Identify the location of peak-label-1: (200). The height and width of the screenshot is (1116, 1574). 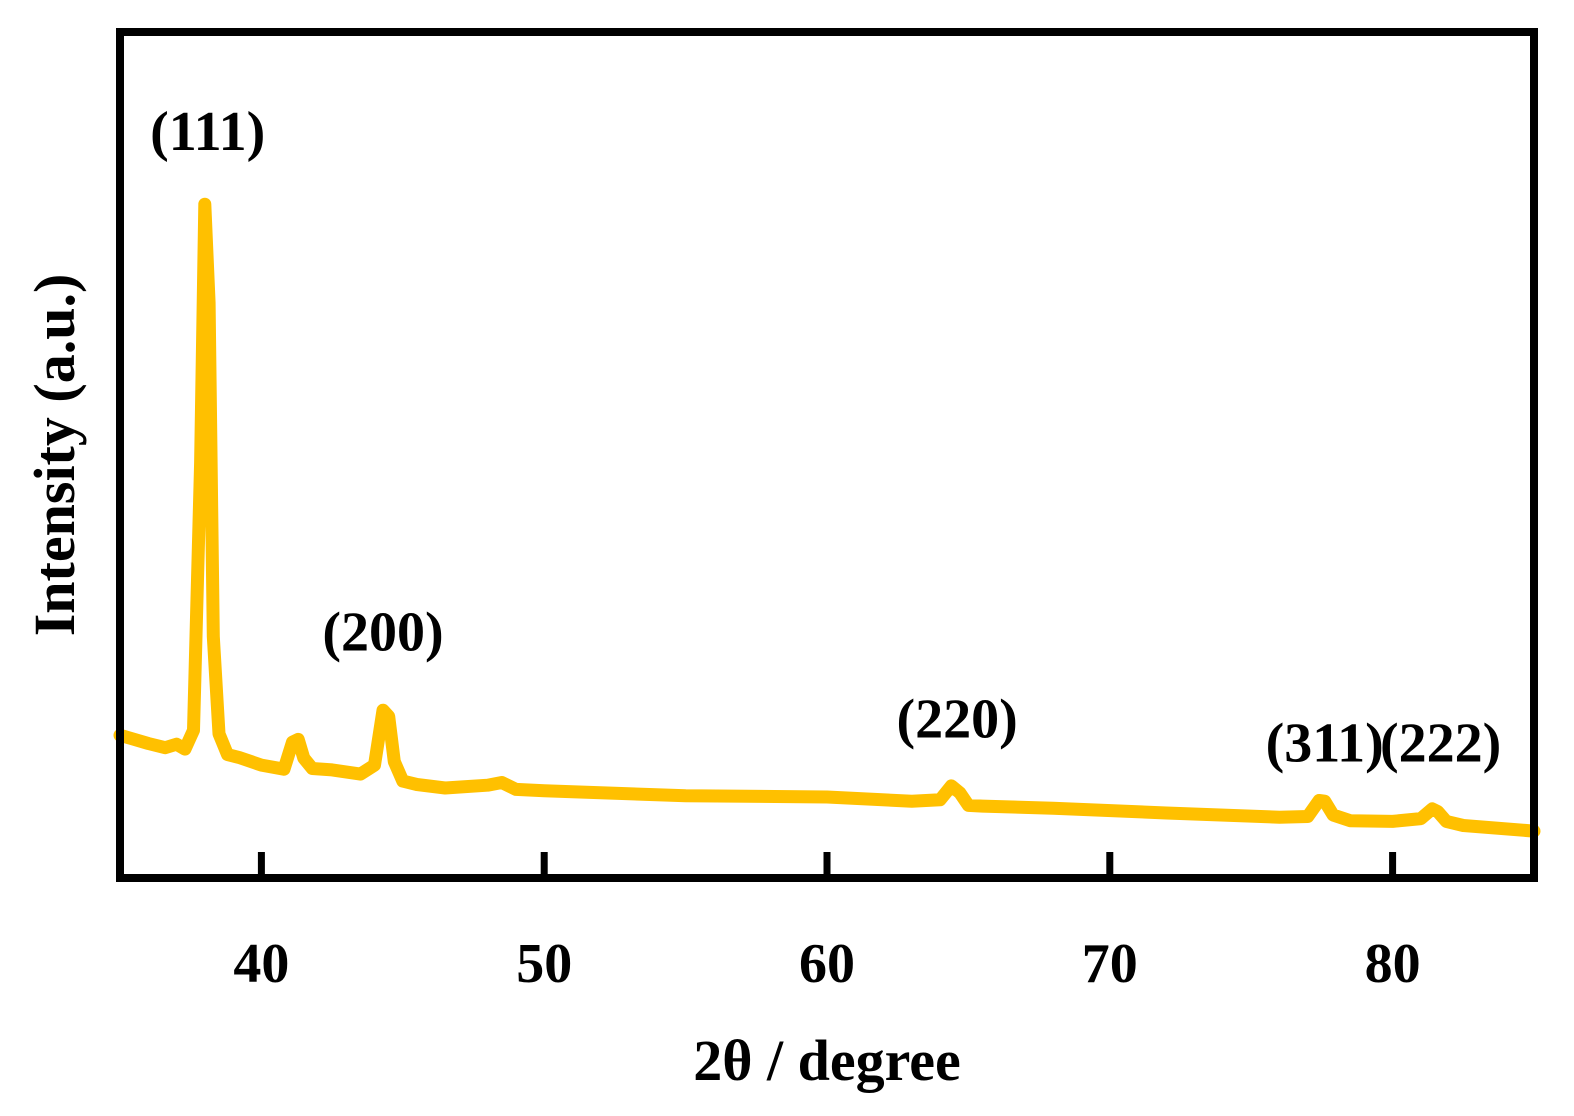
(382, 632).